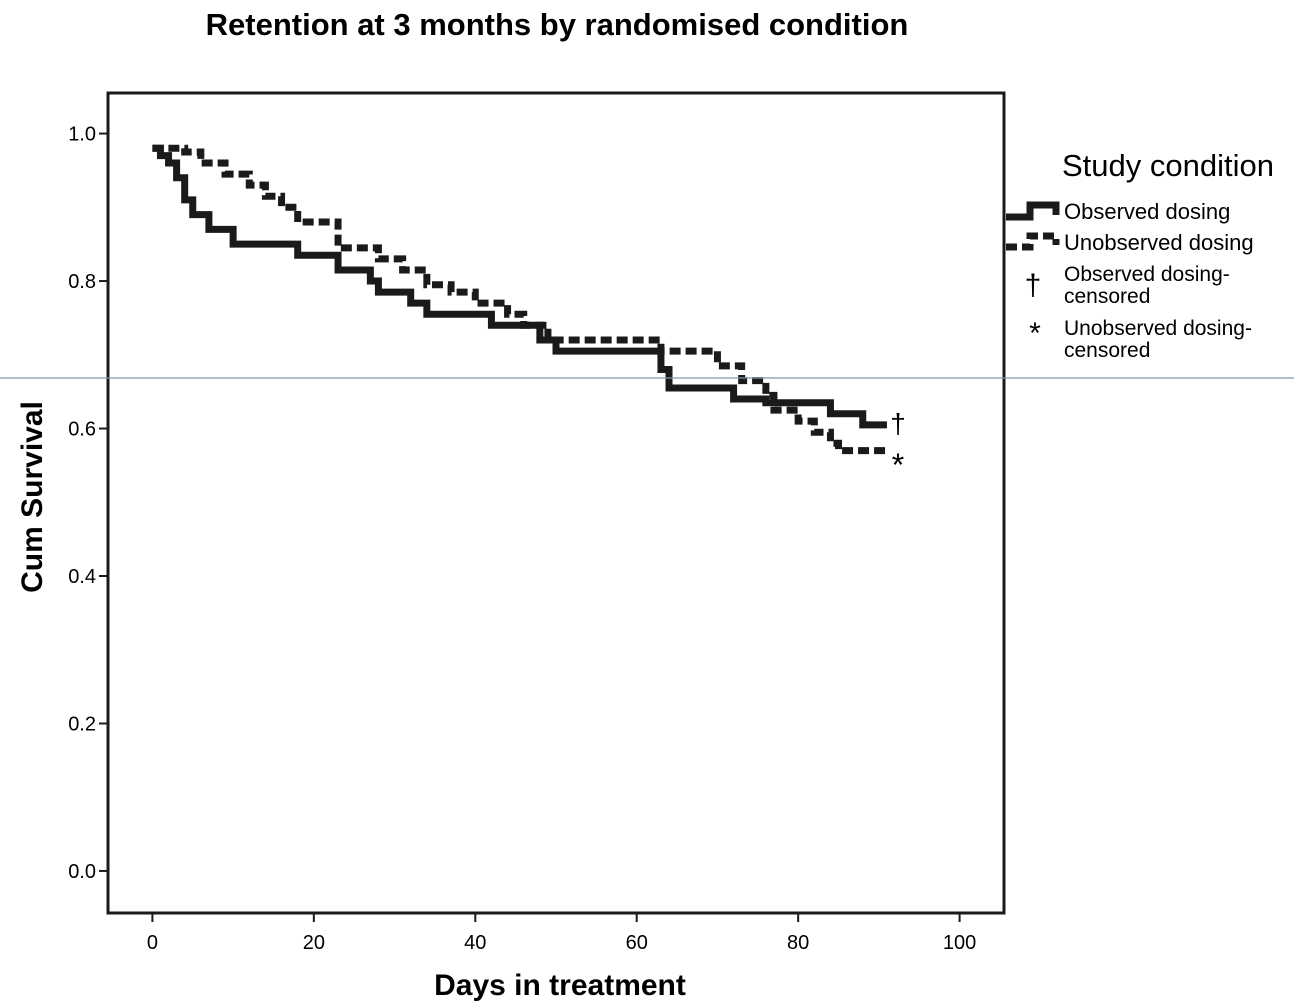 This screenshot has width=1294, height=1002. I want to click on legend-label-observed: Observed dosing, so click(1147, 211).